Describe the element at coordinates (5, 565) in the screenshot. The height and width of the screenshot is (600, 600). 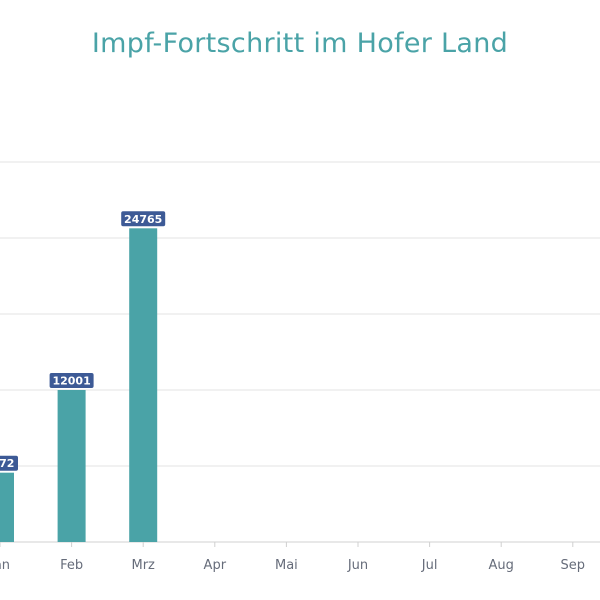
I see `x-tick-label: Jan` at that location.